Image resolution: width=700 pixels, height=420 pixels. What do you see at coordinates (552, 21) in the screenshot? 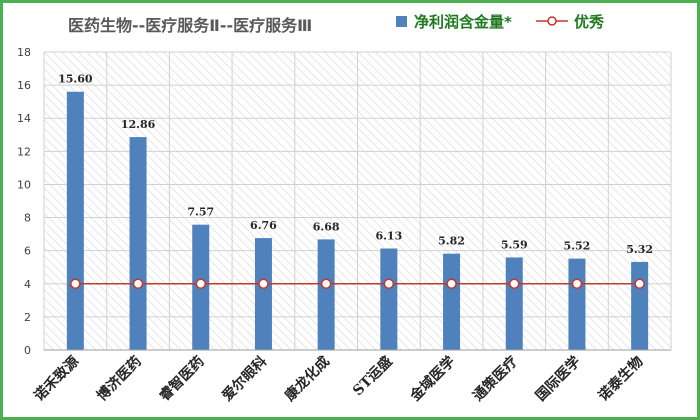
I see `legend-line-marker` at bounding box center [552, 21].